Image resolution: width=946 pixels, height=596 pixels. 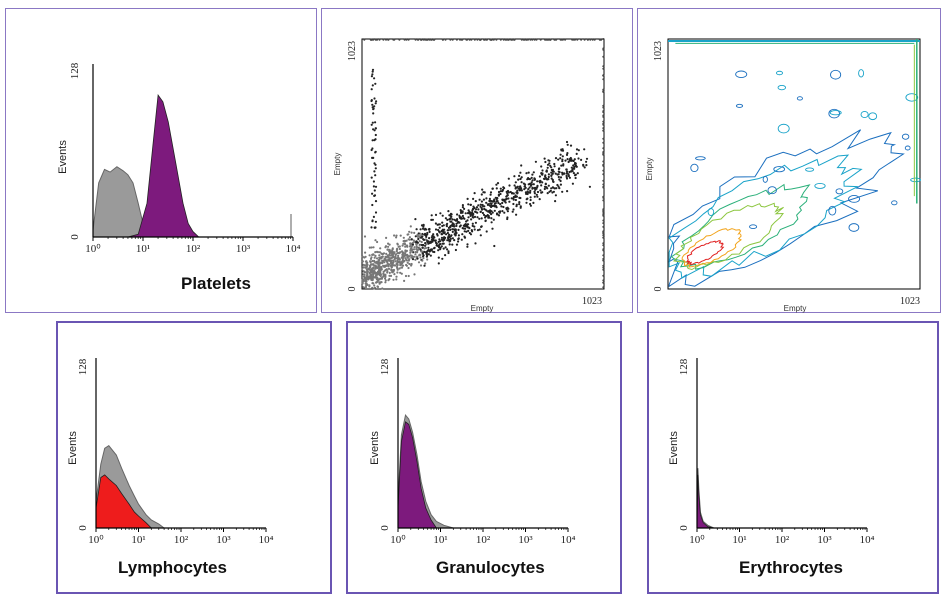 I want to click on panel-title: Granulocytes, so click(x=490, y=567).